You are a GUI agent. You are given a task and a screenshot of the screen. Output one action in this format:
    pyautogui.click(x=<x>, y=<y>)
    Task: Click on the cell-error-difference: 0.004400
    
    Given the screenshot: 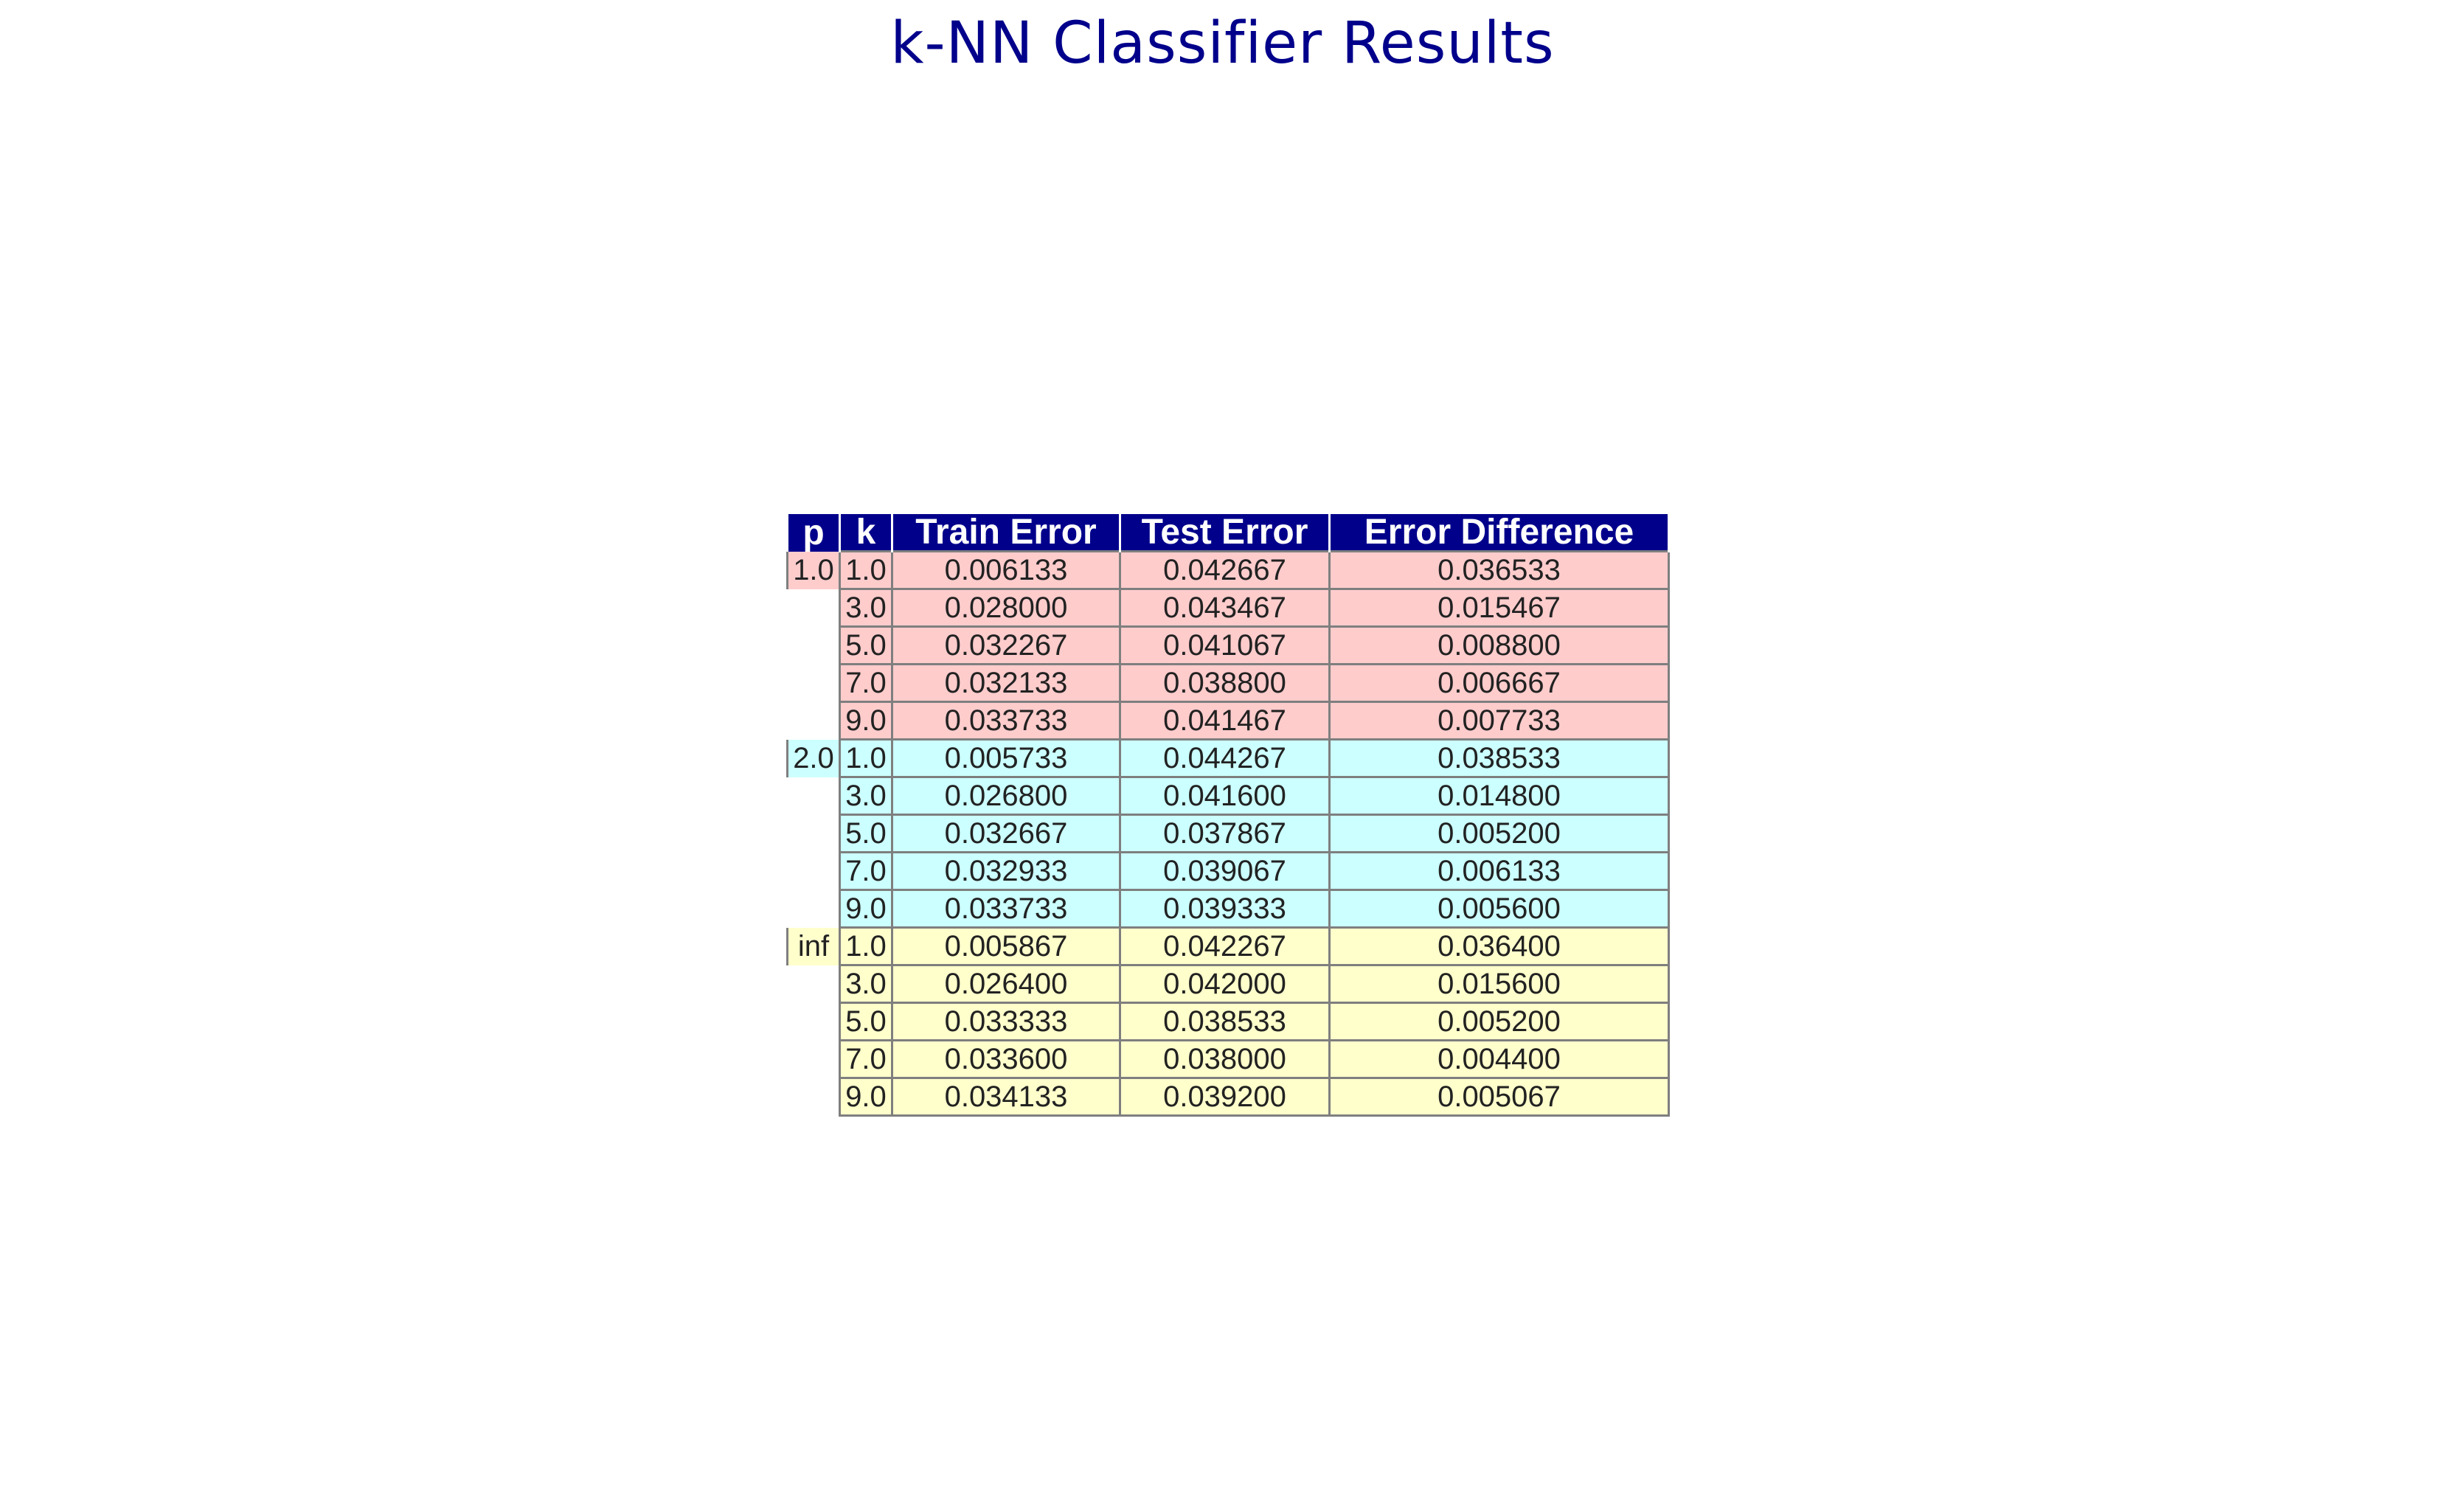 What is the action you would take?
    pyautogui.click(x=1499, y=1059)
    